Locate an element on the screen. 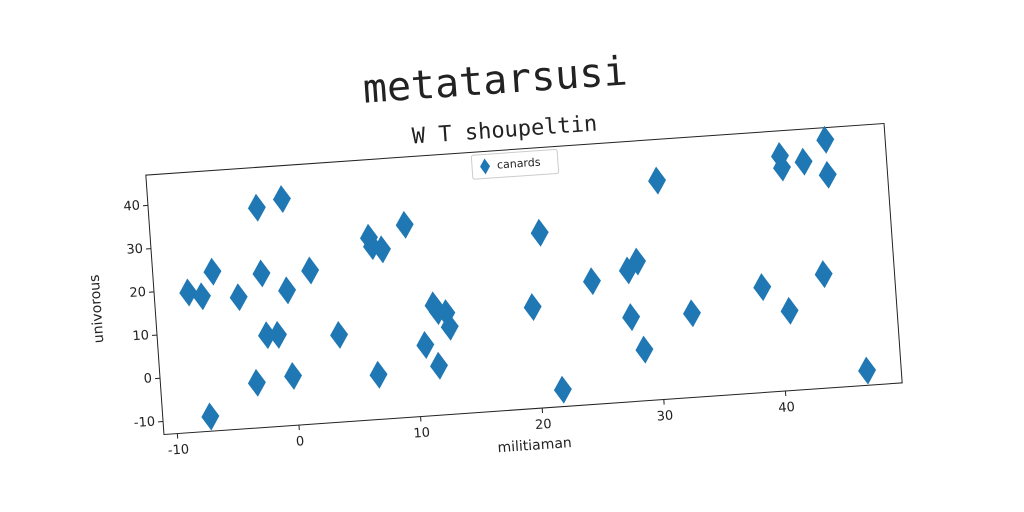  y-tick-label: 30 is located at coordinates (135, 250).